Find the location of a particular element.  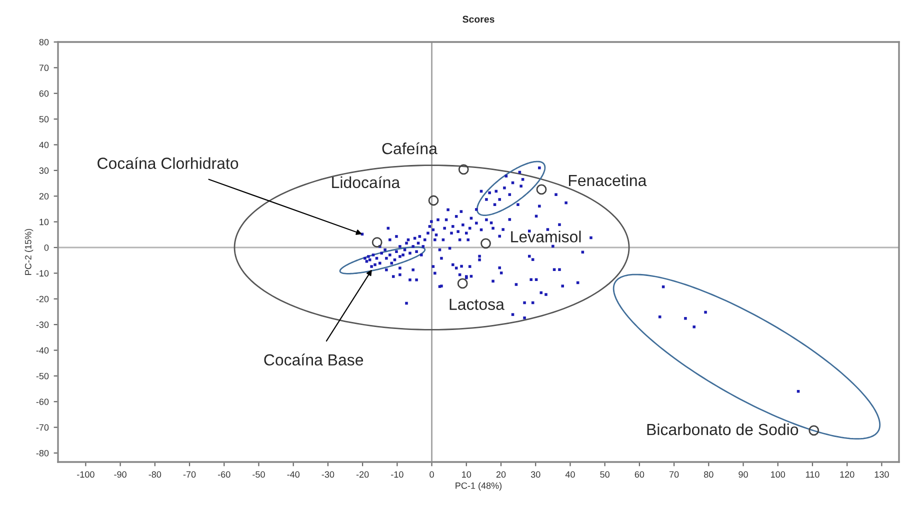

x-tick-label: 120 is located at coordinates (847, 474).